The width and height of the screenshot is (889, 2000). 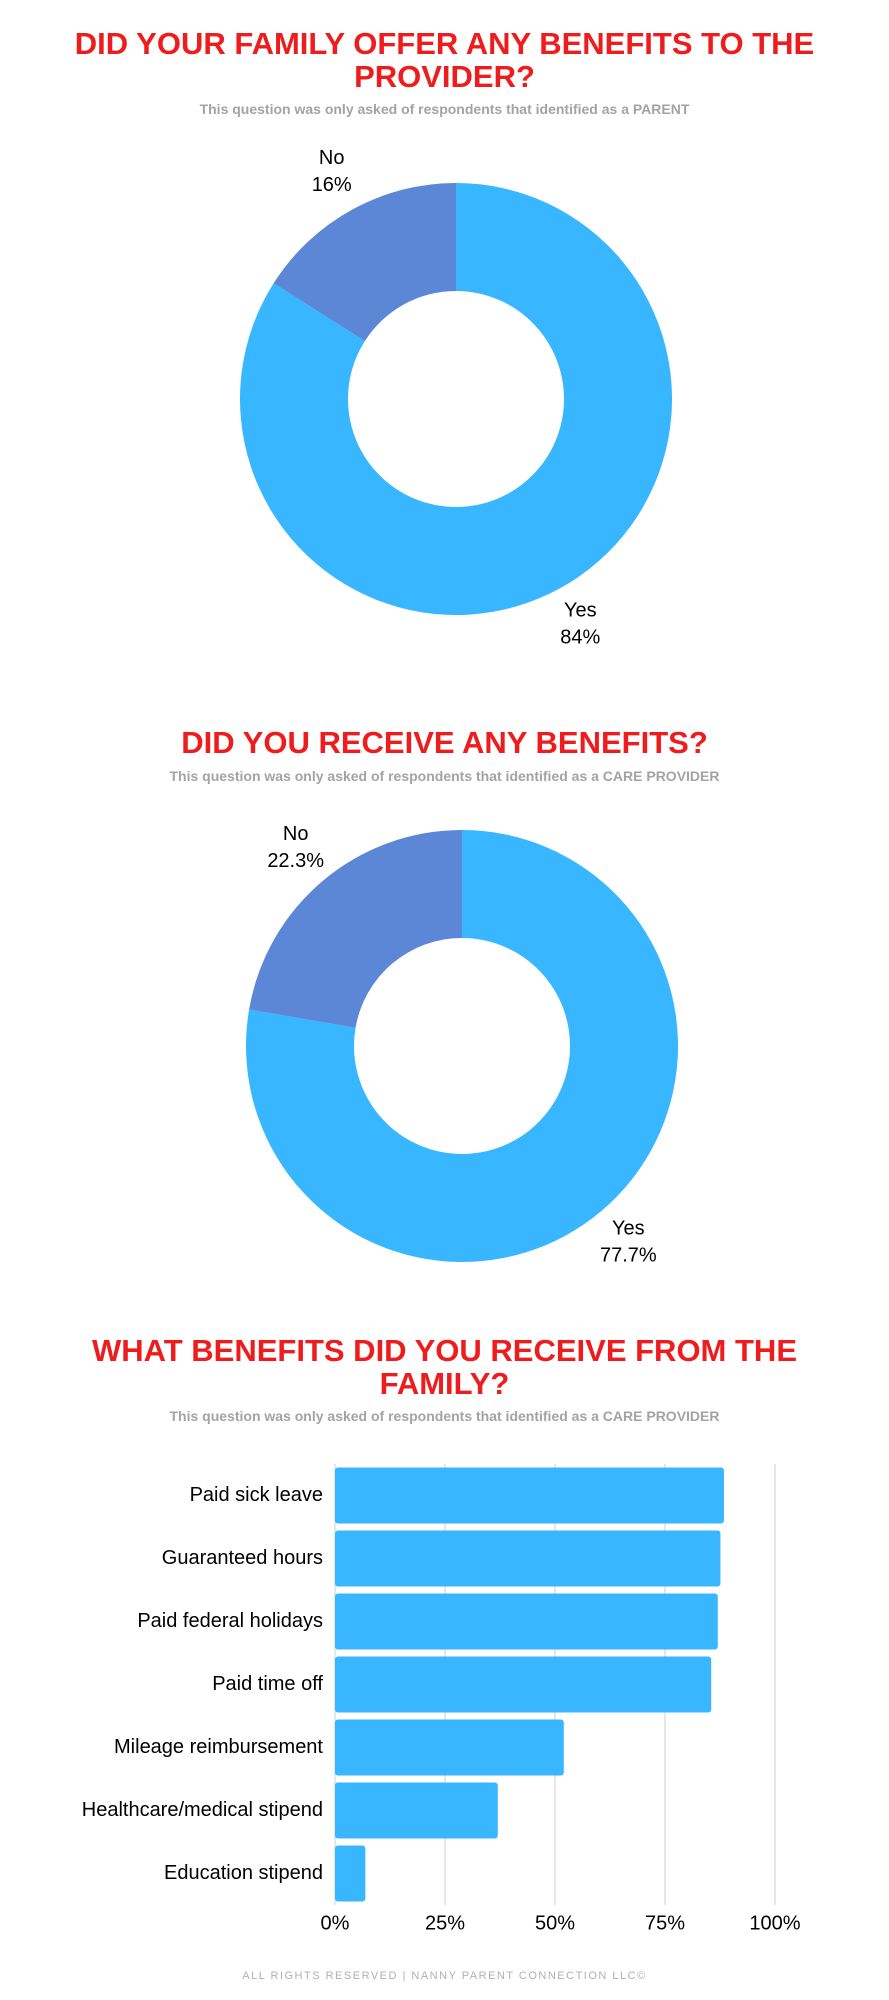 What do you see at coordinates (256, 1495) in the screenshot?
I see `y-tick-label: Paid sick leave` at bounding box center [256, 1495].